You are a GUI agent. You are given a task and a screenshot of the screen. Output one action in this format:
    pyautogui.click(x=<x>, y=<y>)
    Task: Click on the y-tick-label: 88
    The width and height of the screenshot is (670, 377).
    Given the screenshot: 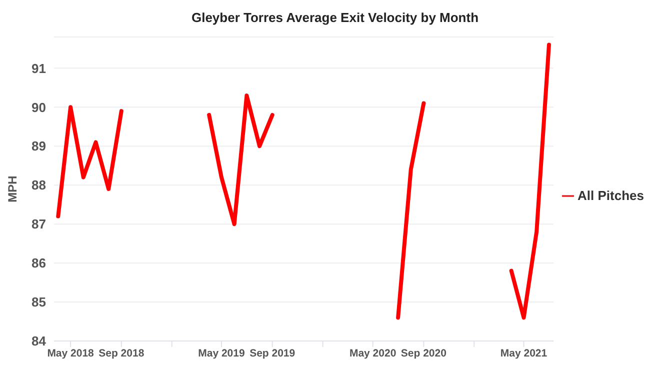 What is the action you would take?
    pyautogui.click(x=39, y=185)
    